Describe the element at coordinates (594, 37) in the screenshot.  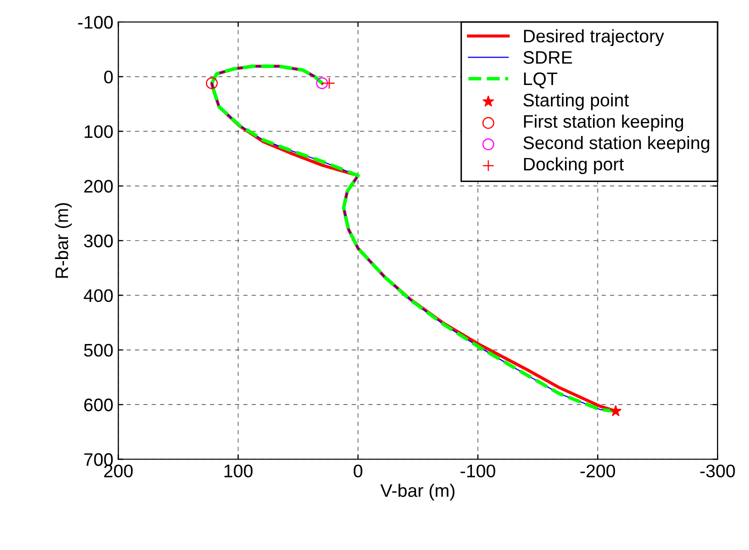
I see `legend-label: Desired trajectory` at that location.